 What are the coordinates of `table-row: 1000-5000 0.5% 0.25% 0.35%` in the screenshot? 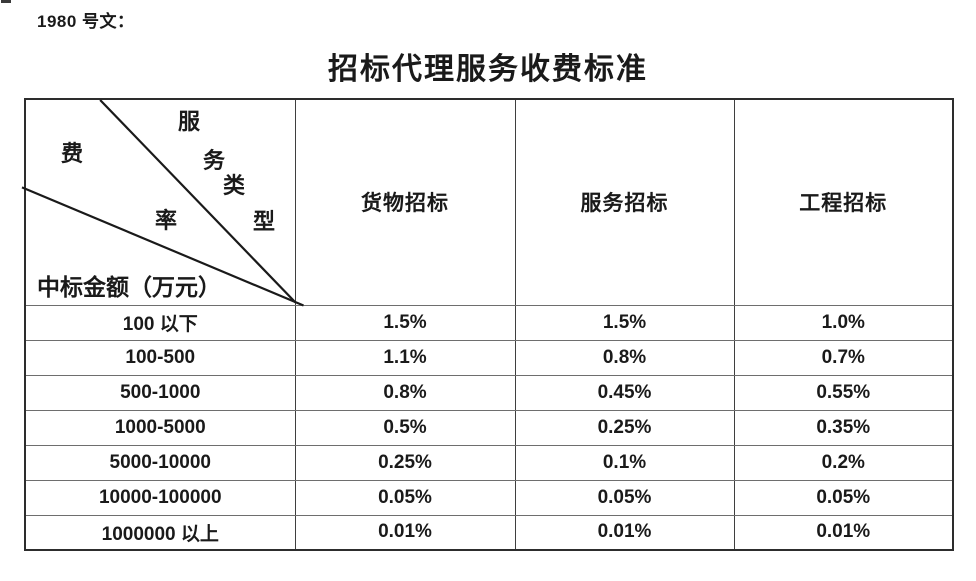 It's located at (489, 427).